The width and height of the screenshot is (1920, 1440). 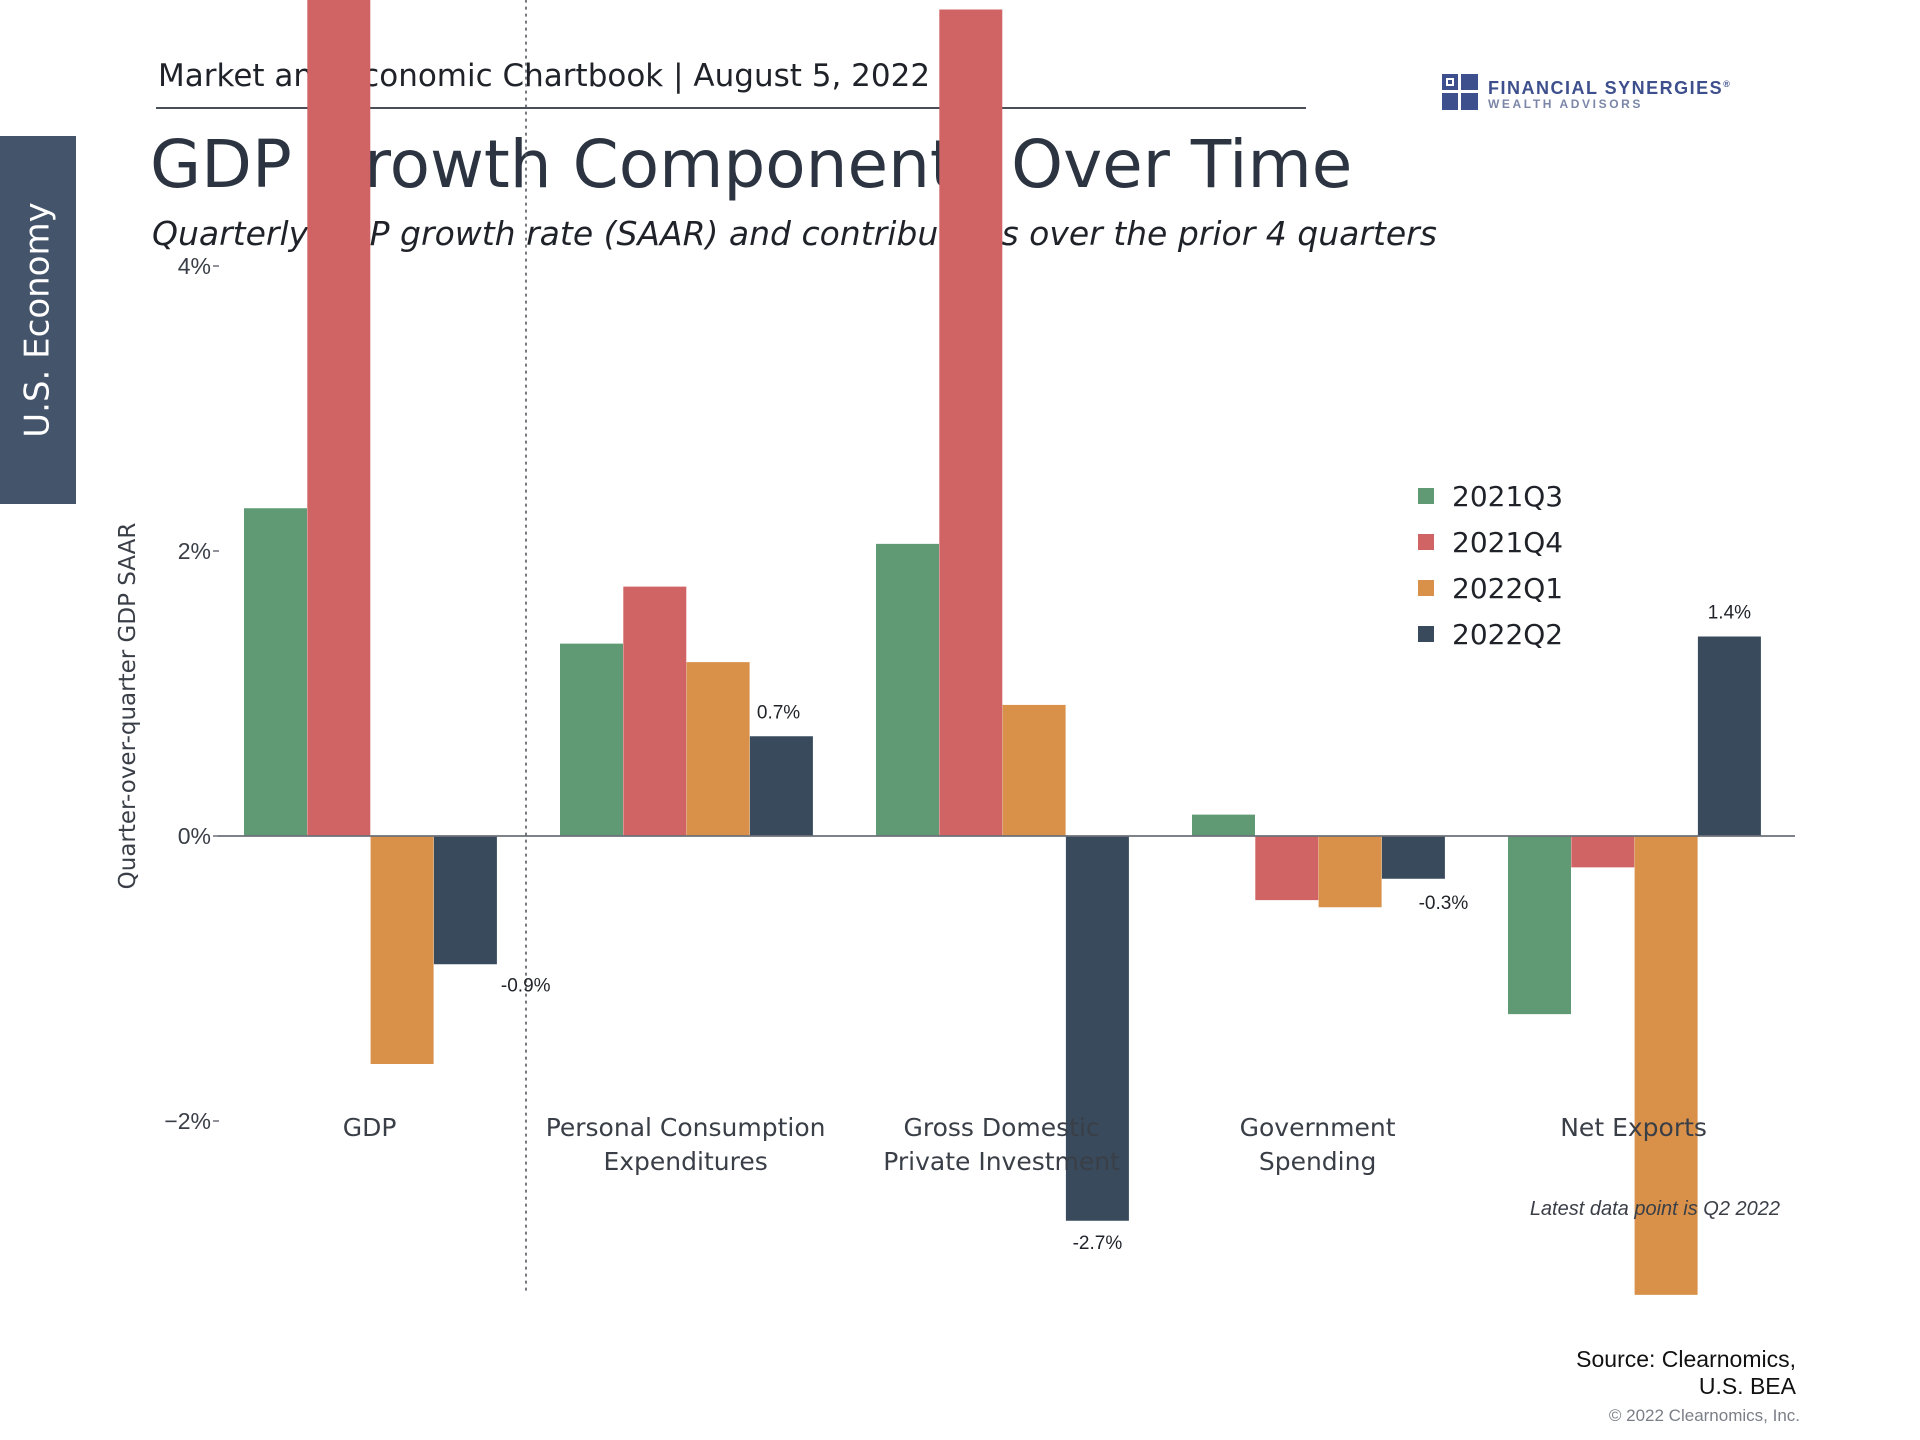 I want to click on copyright: © 2022 Clearnomics, Inc., so click(x=1704, y=1415).